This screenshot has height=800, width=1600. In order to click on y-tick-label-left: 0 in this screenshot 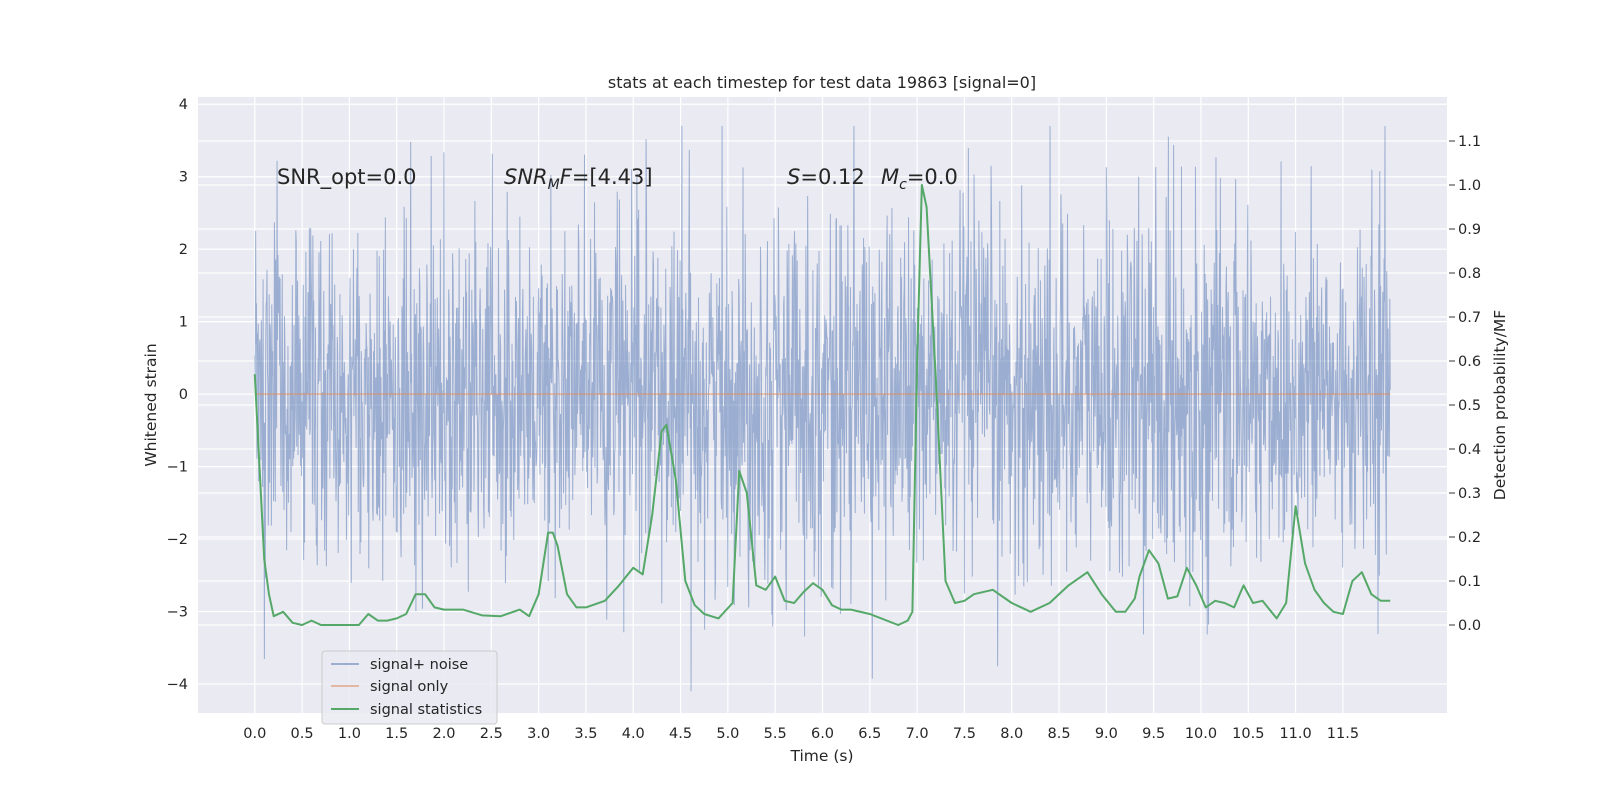, I will do `click(183, 395)`.